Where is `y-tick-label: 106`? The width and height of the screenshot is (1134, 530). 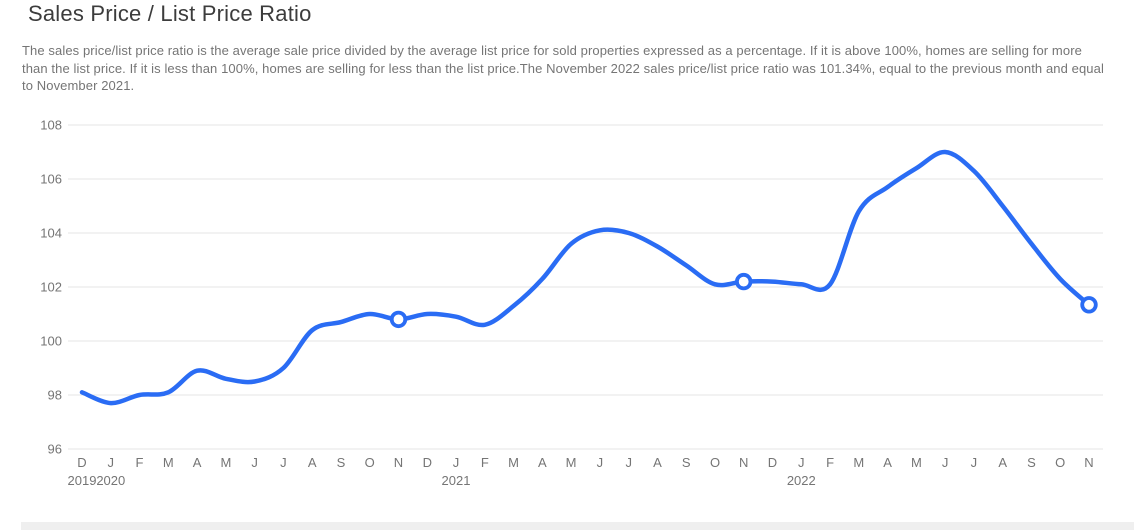 y-tick-label: 106 is located at coordinates (51, 179).